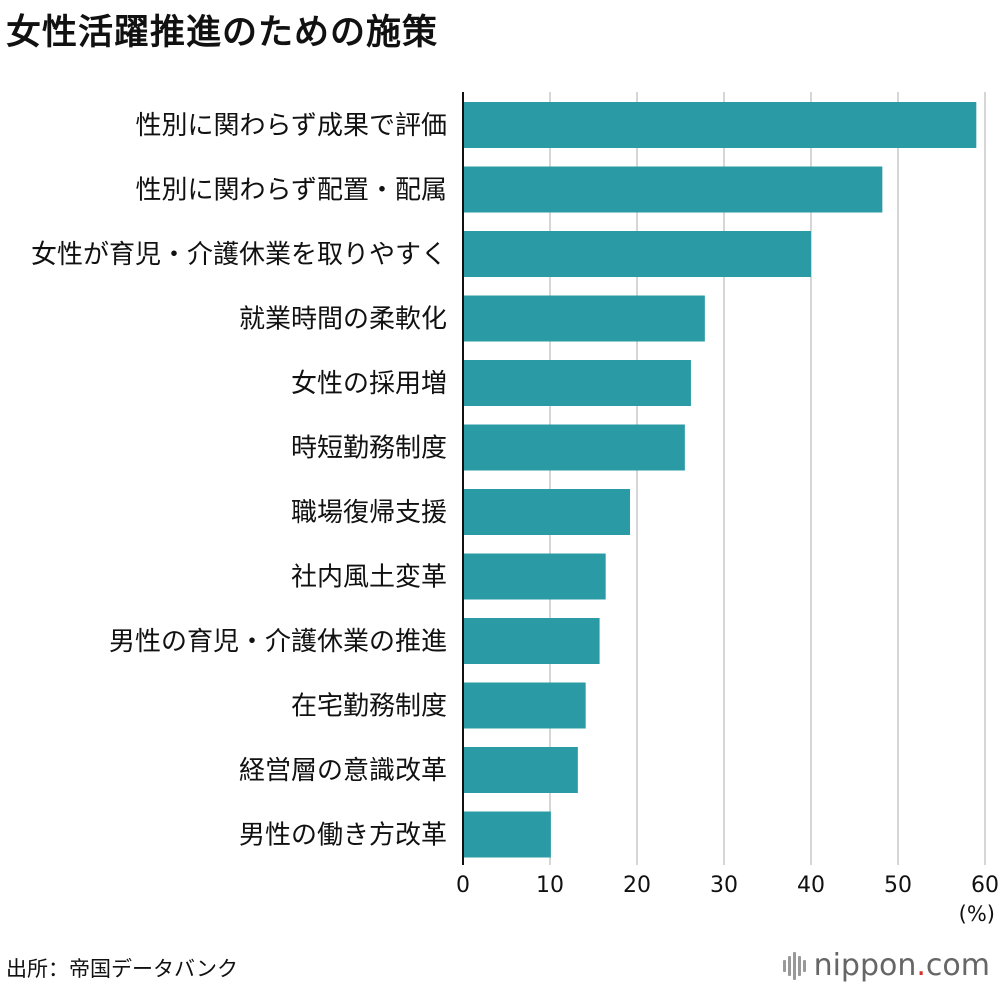  I want to click on x-tick-label: 50, so click(898, 885).